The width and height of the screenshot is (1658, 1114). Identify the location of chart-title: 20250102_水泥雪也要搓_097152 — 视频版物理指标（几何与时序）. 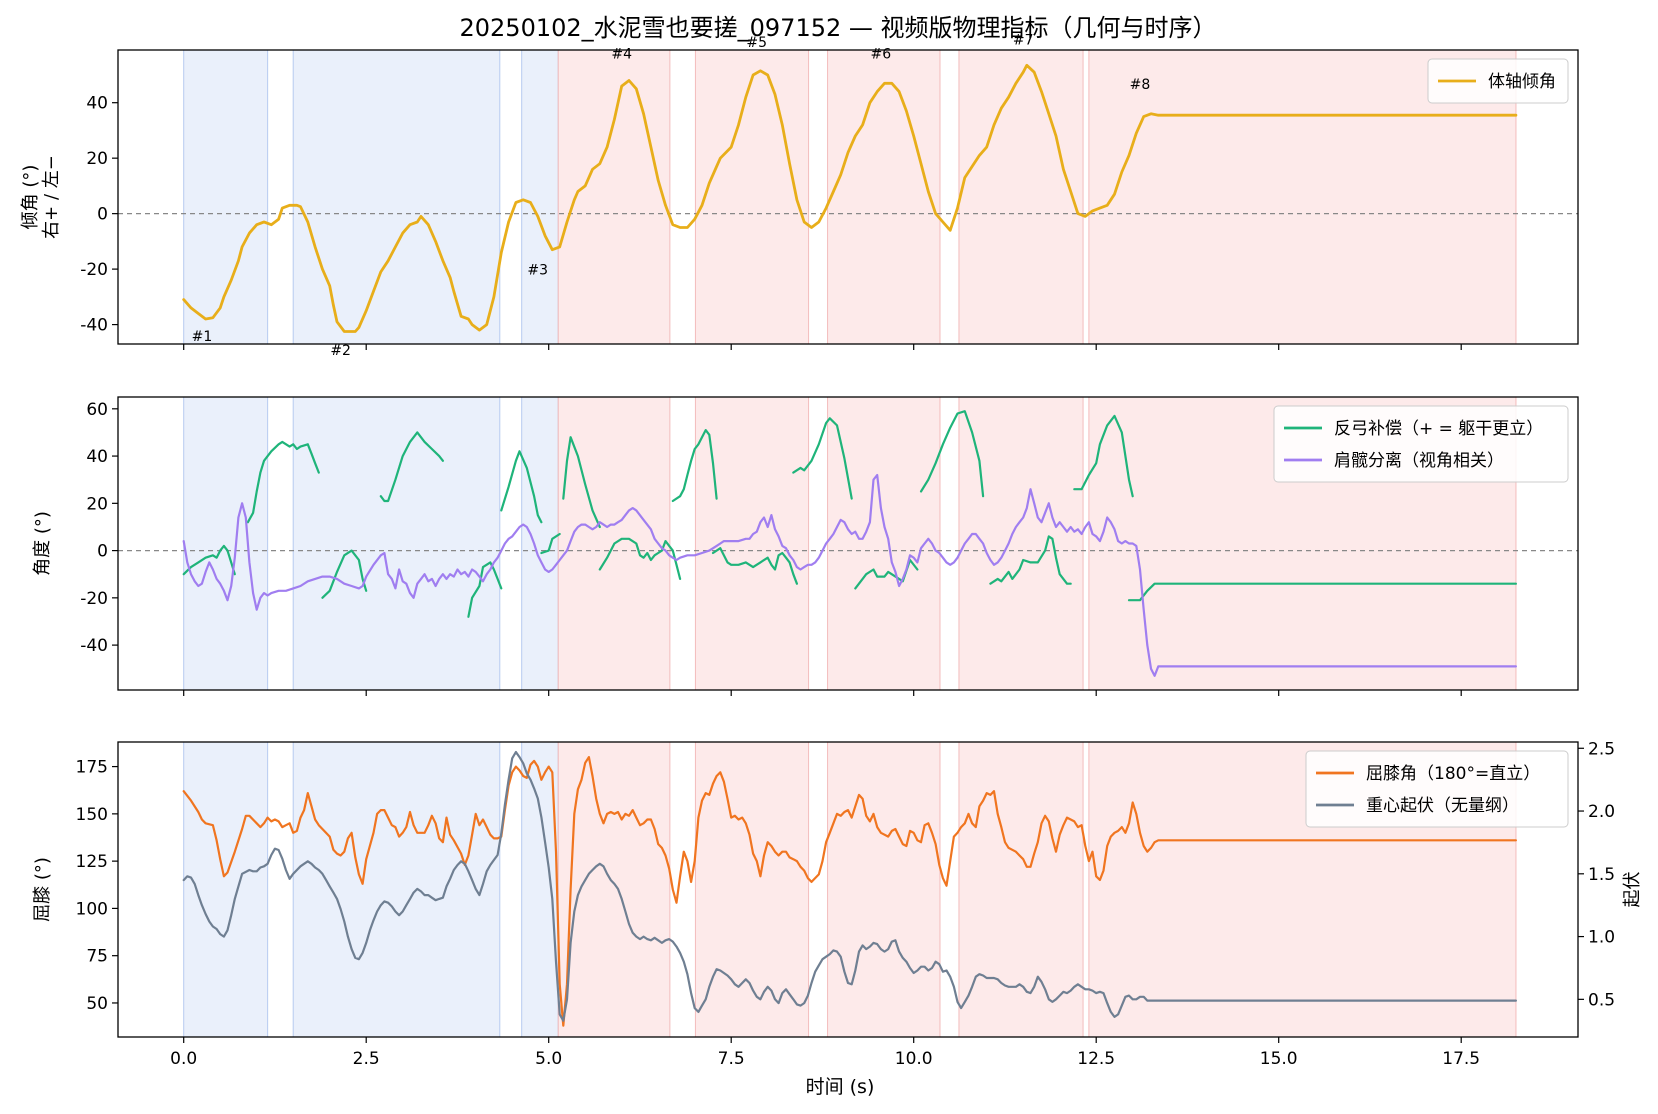
(837, 28).